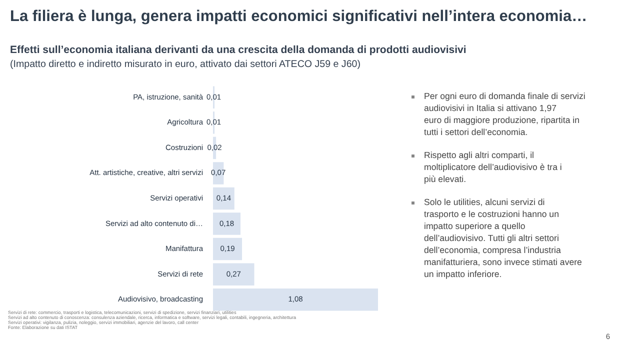 The image size is (619, 348). What do you see at coordinates (238, 50) in the screenshot?
I see `chart-subtitle: Effetti sull’economia italiana derivanti da una crescita della domanda di prodotti audiovisivi` at bounding box center [238, 50].